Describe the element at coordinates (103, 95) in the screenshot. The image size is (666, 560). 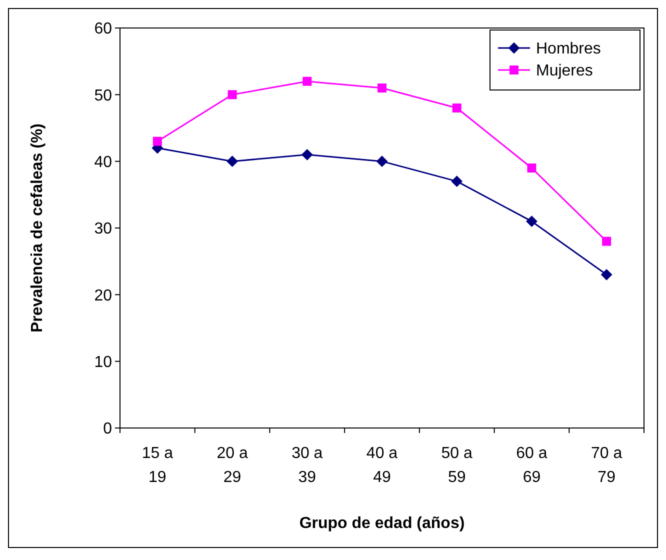
I see `y-tick-label: 50` at that location.